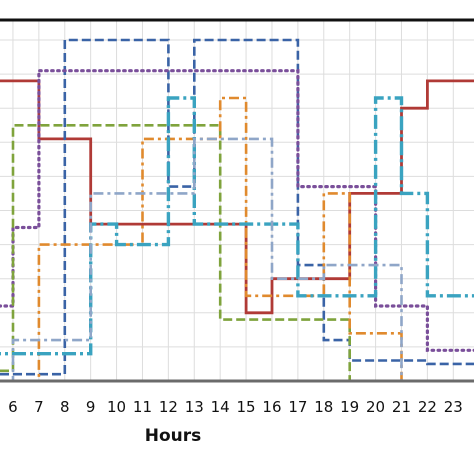 The width and height of the screenshot is (474, 474). I want to click on x-tick-label: 17, so click(297, 407).